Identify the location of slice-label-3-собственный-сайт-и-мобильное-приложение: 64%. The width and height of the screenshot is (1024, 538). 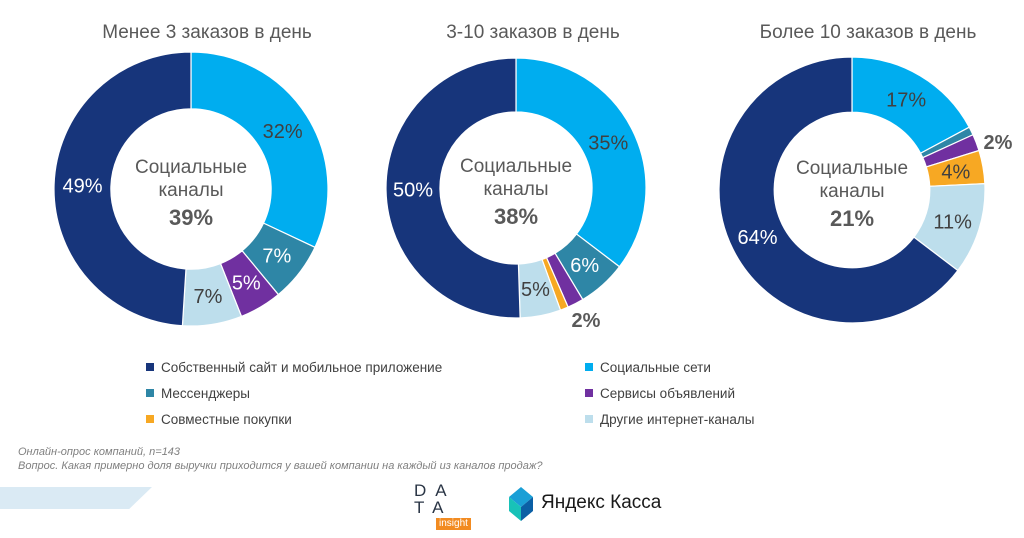
(758, 238).